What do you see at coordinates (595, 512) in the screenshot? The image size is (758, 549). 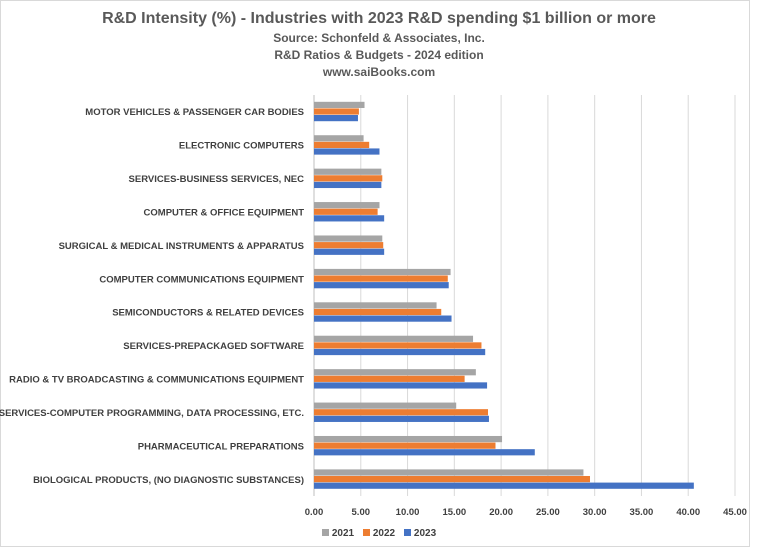 I see `x-tick-label: 30.00` at bounding box center [595, 512].